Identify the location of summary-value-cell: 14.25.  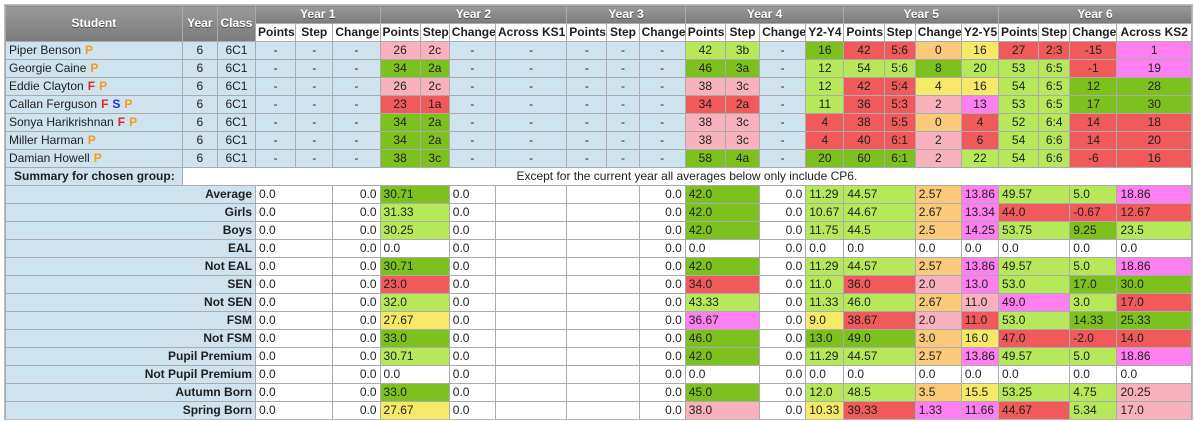
(980, 230).